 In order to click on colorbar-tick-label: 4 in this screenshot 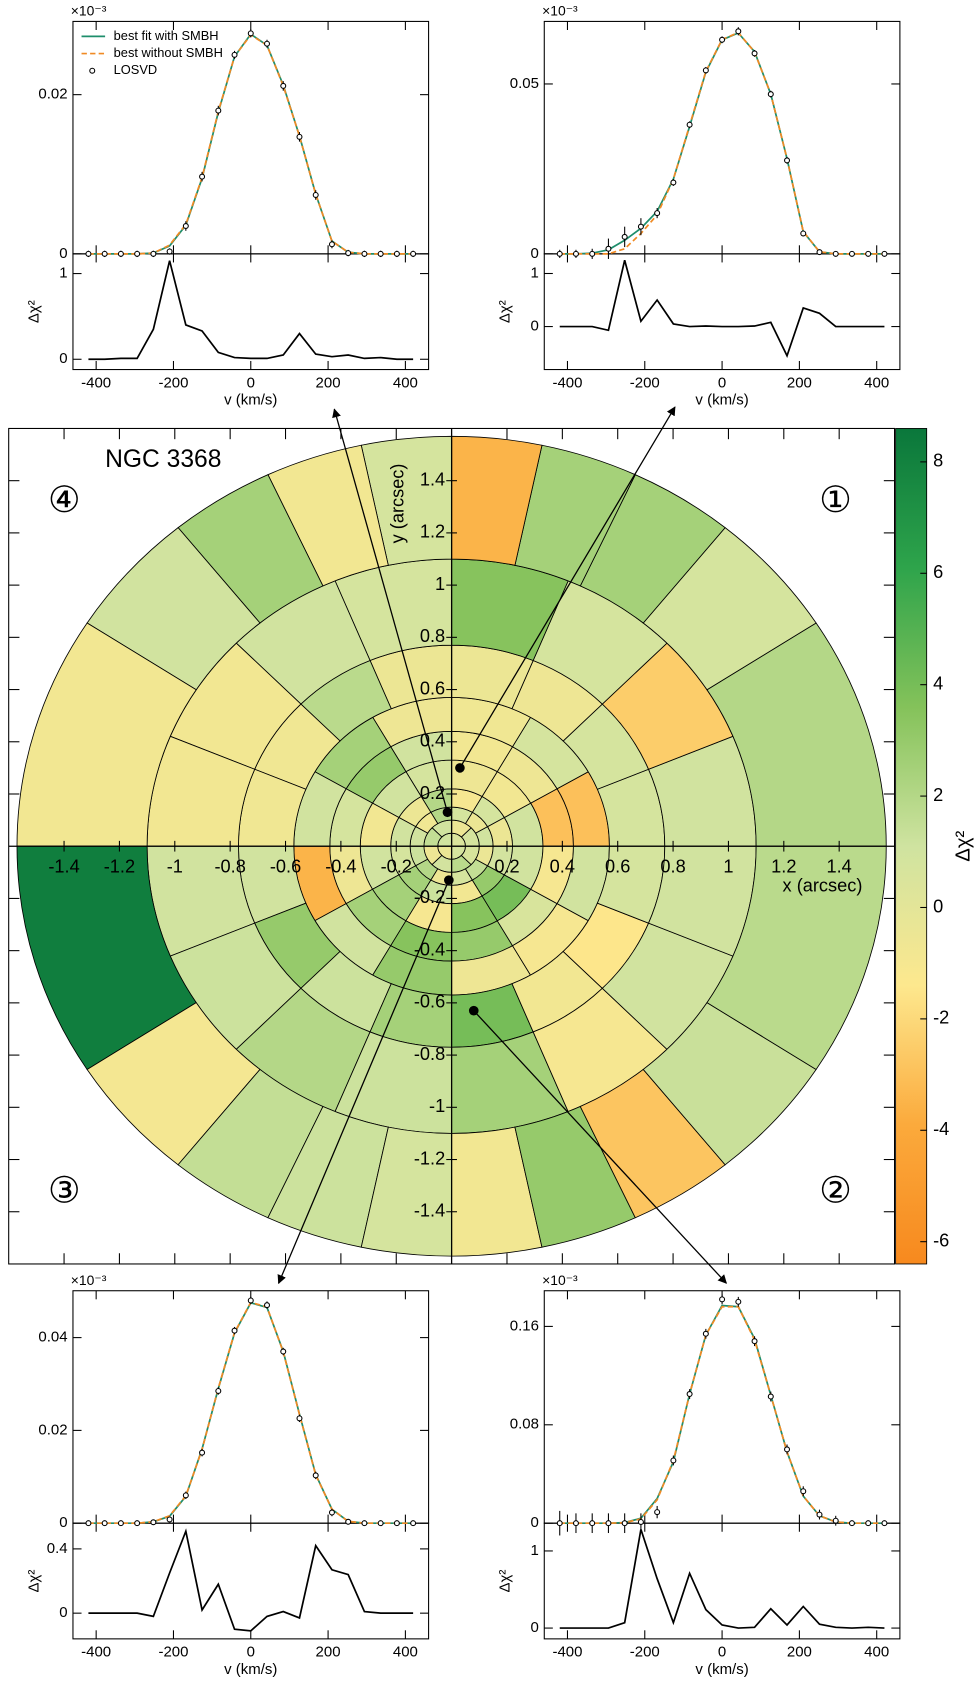, I will do `click(938, 683)`.